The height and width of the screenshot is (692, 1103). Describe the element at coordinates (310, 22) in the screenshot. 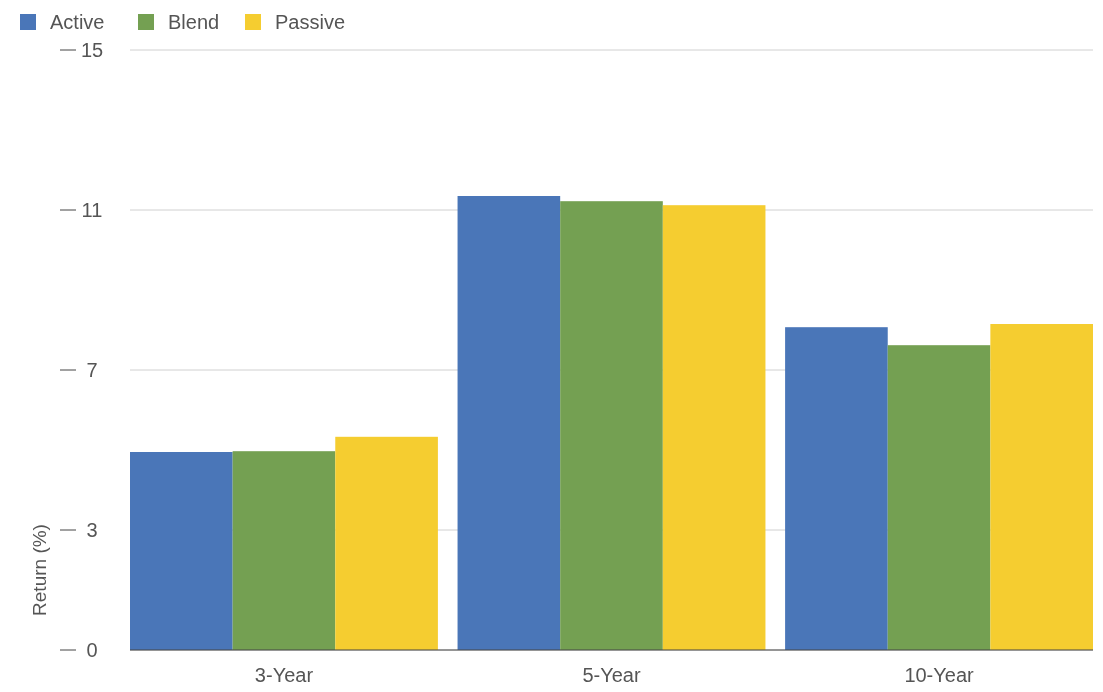

I see `legend-label: Passive` at that location.